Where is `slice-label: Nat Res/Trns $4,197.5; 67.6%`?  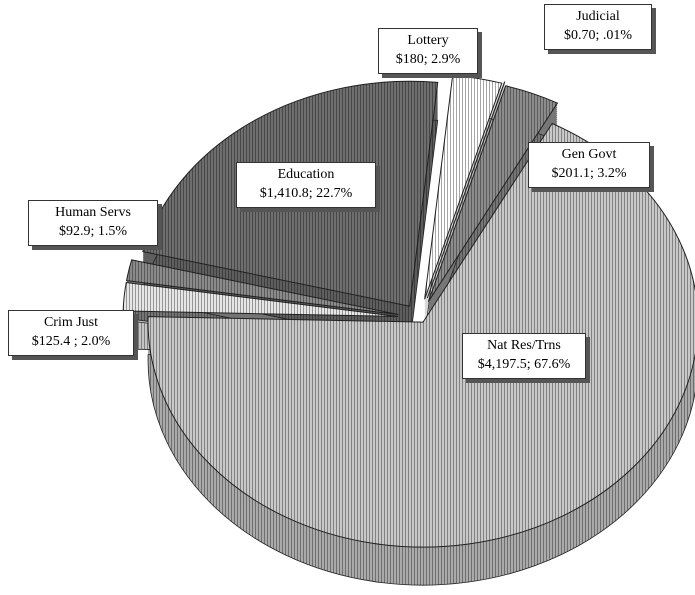
slice-label: Nat Res/Trns $4,197.5; 67.6% is located at coordinates (524, 356).